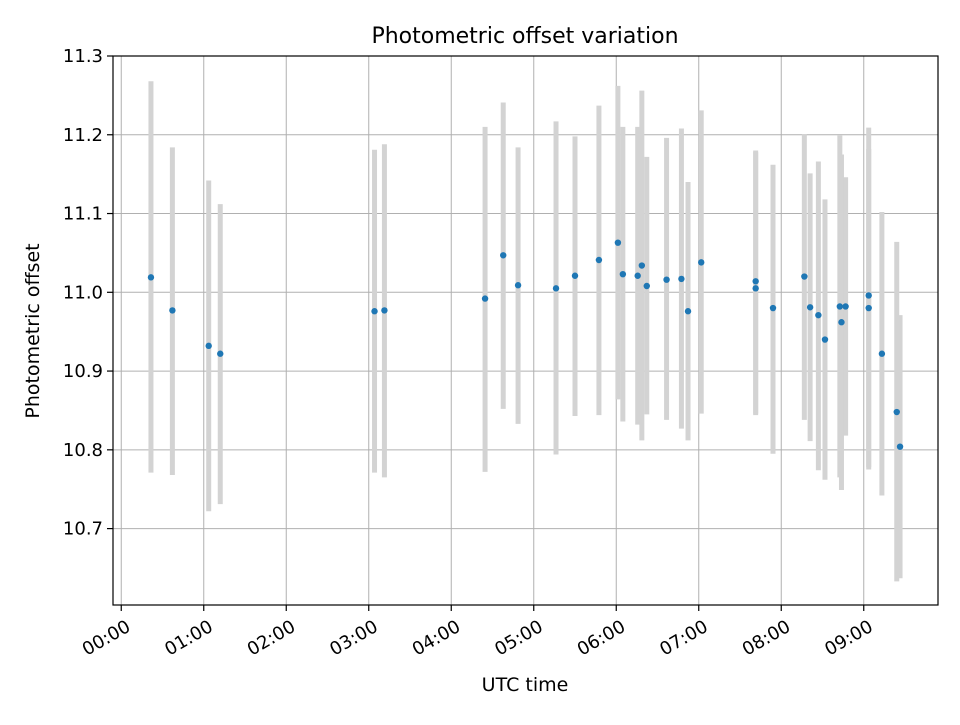 Image resolution: width=960 pixels, height=725 pixels. I want to click on x-axis-label: UTC time, so click(525, 685).